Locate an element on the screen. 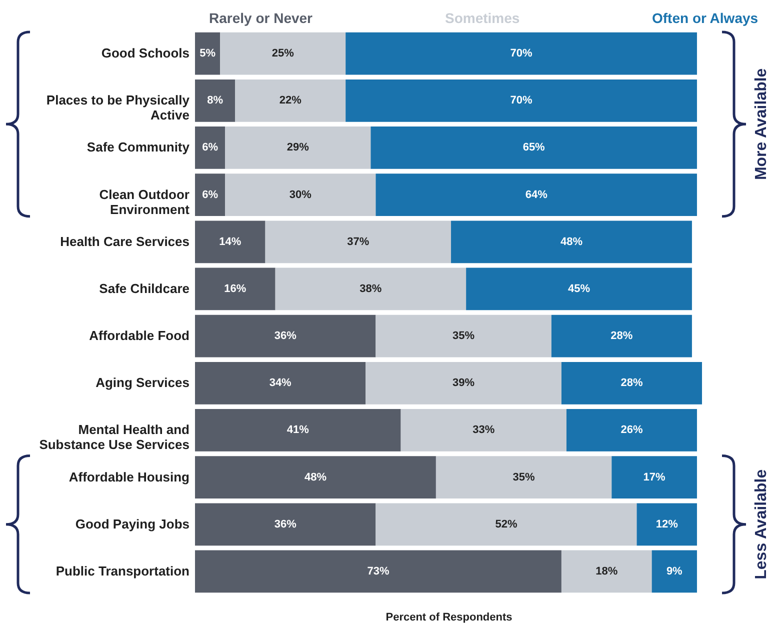  data-label: 41% is located at coordinates (298, 430).